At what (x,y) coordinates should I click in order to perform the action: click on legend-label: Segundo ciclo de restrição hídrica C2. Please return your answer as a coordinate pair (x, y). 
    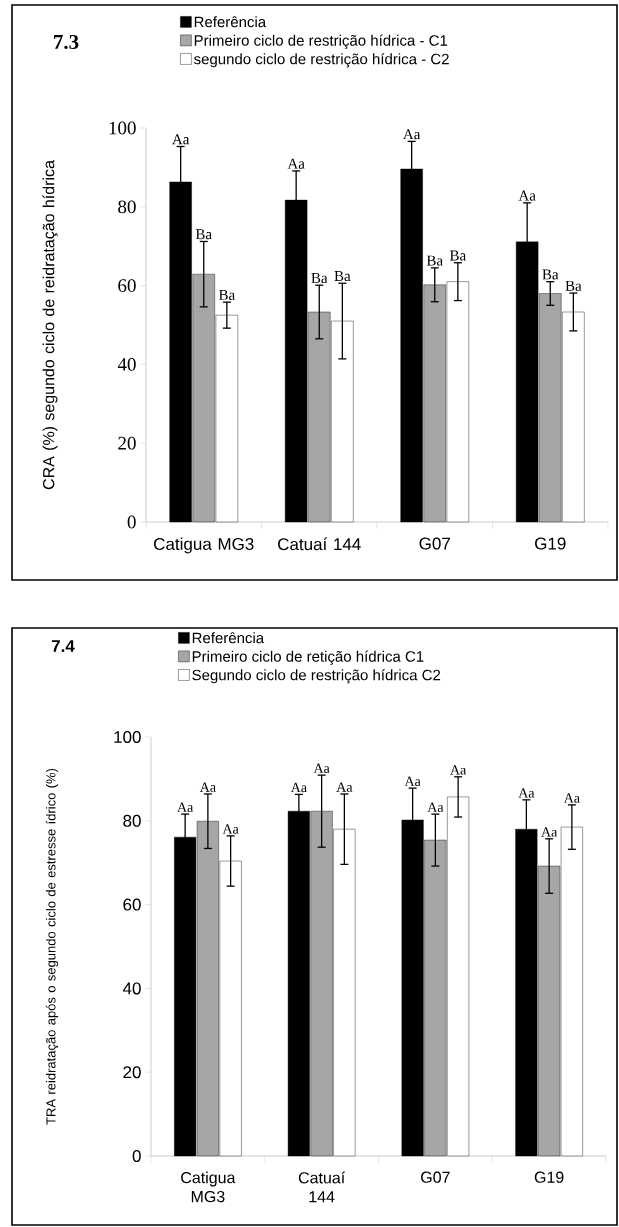
    Looking at the image, I should click on (316, 676).